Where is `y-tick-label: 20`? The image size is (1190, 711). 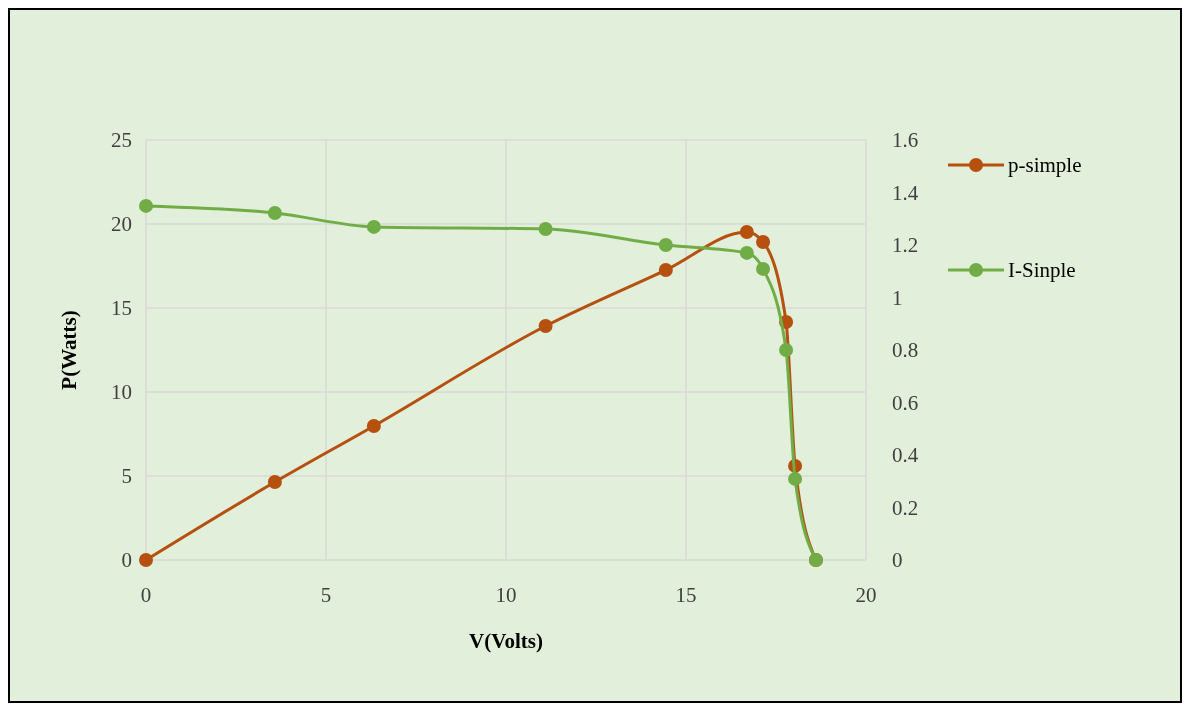
y-tick-label: 20 is located at coordinates (121, 224).